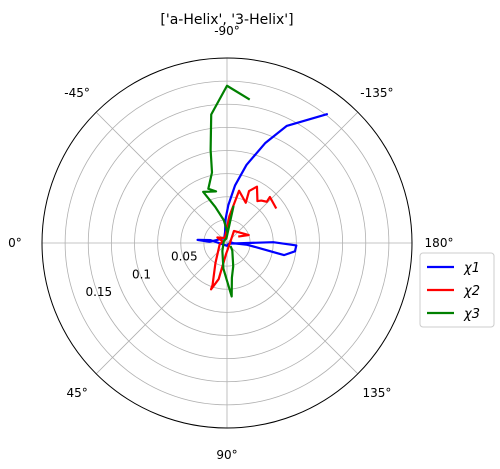  What do you see at coordinates (98, 292) in the screenshot?
I see `radial-tick-label: 0.15` at bounding box center [98, 292].